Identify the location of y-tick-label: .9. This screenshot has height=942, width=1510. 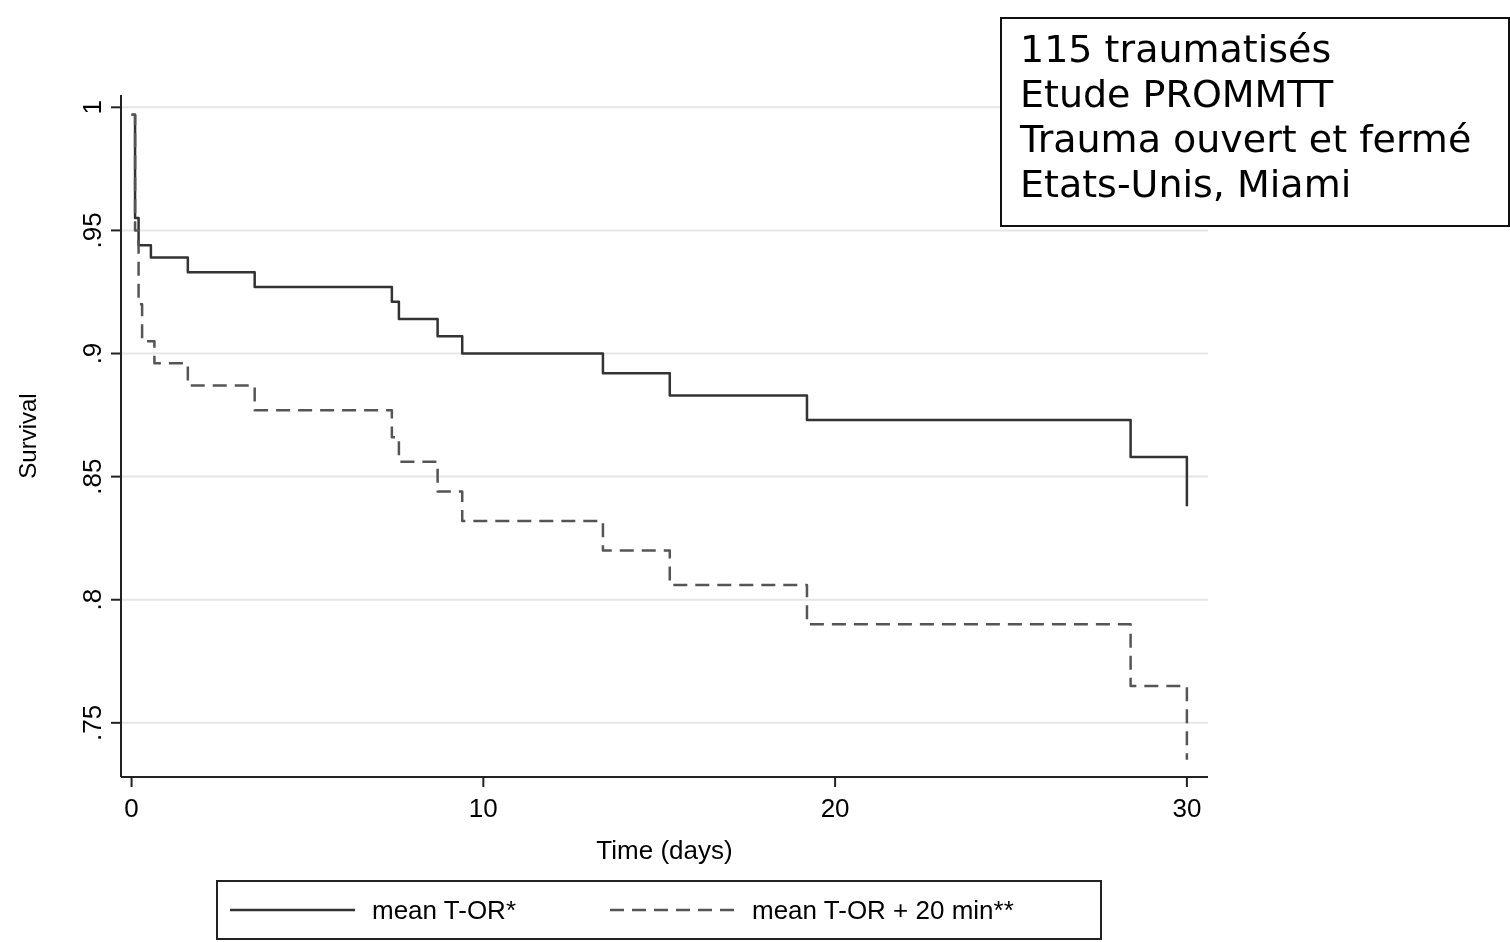
(92, 353).